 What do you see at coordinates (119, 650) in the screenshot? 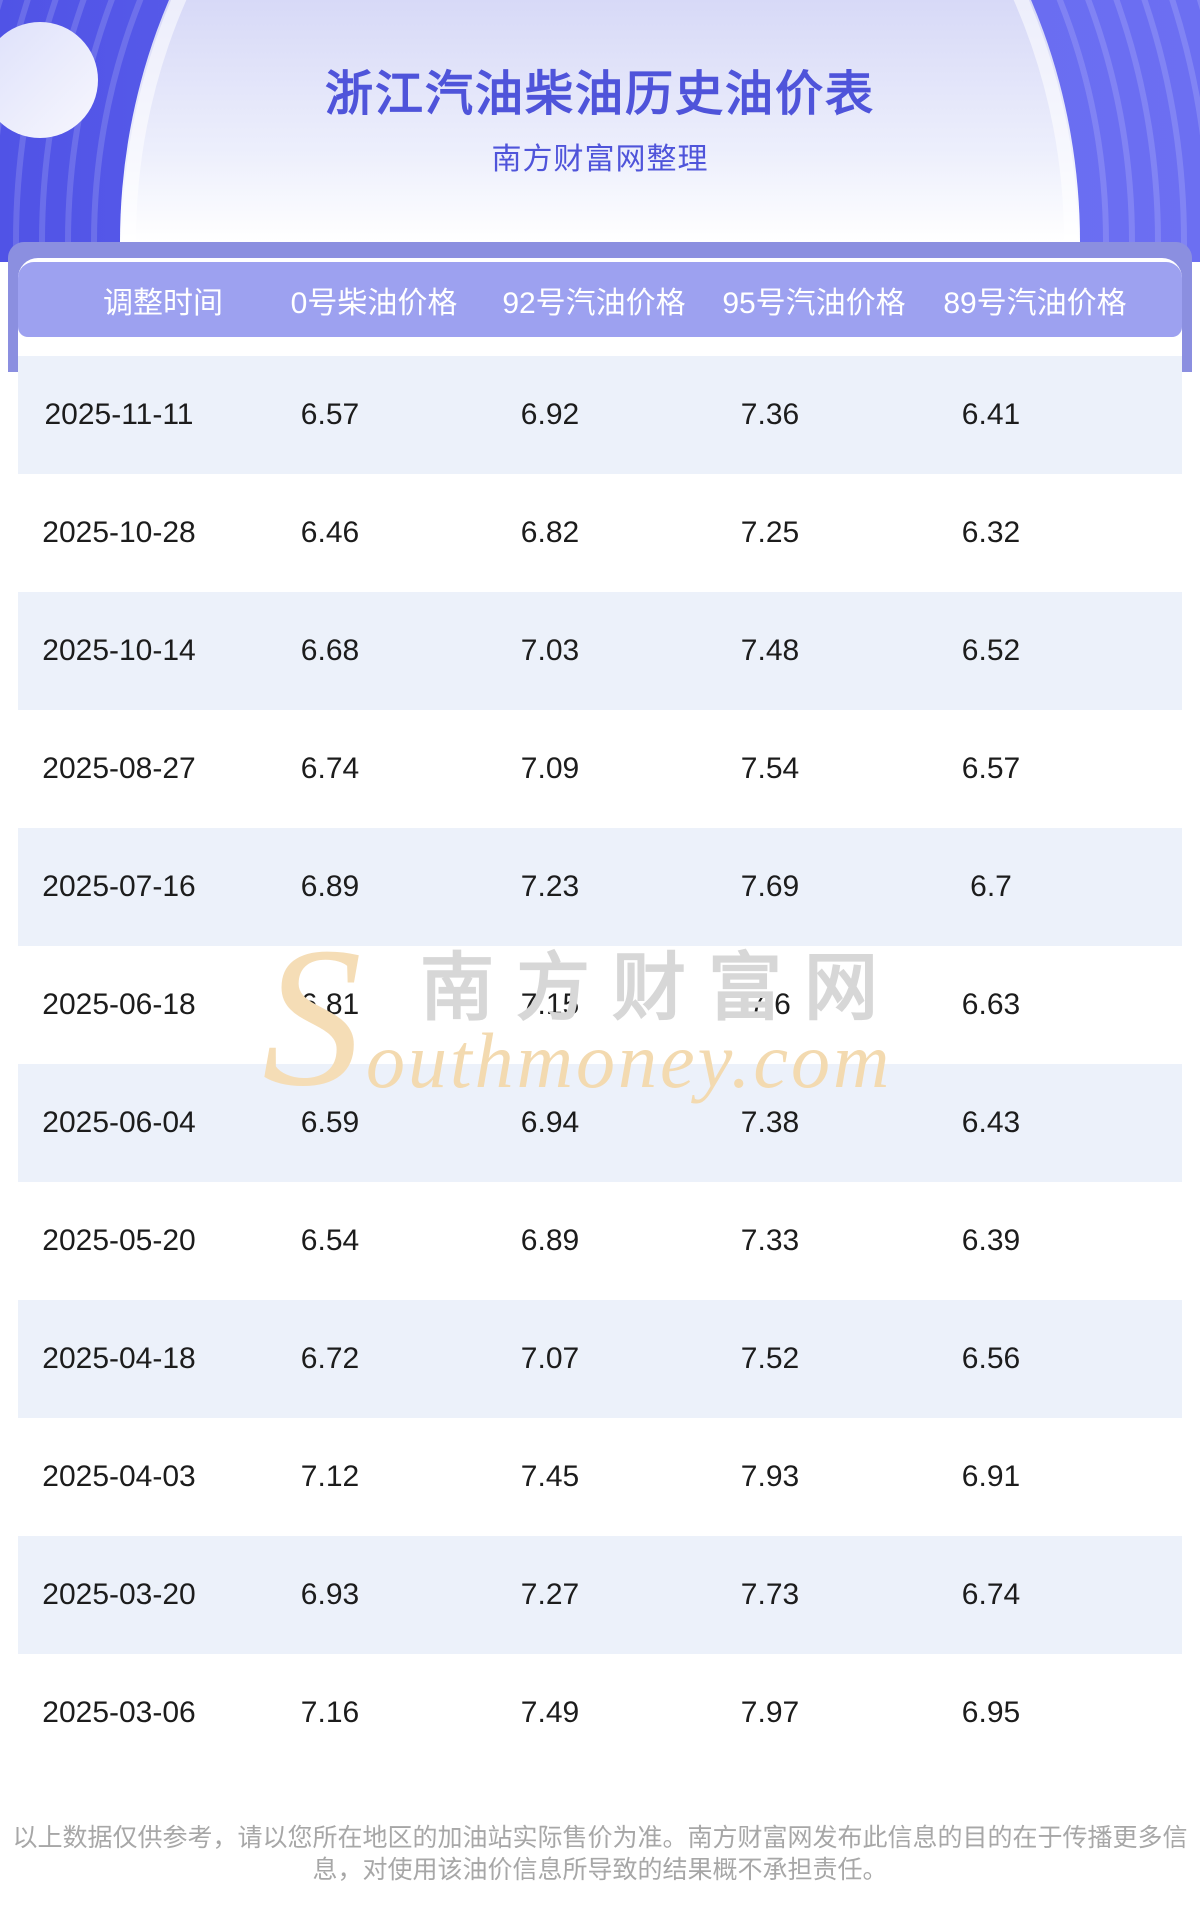
I see `table-cell: 2025-10-14` at bounding box center [119, 650].